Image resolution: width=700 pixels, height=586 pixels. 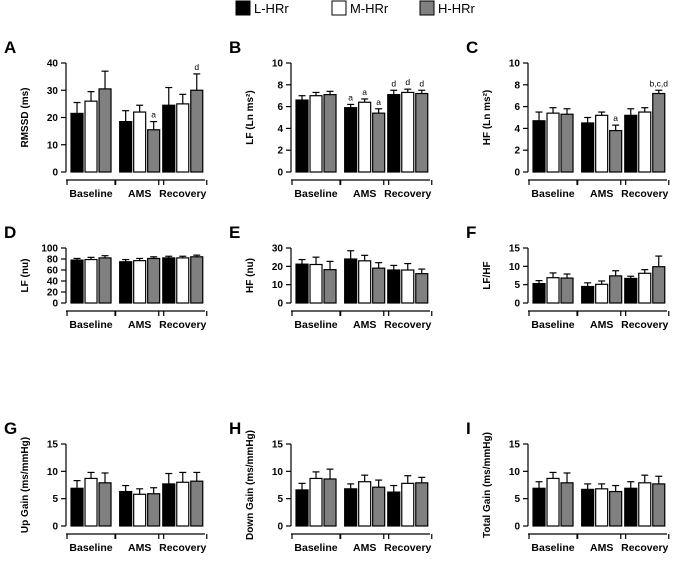 What do you see at coordinates (53, 64) in the screenshot?
I see `y-tick-label: 40` at bounding box center [53, 64].